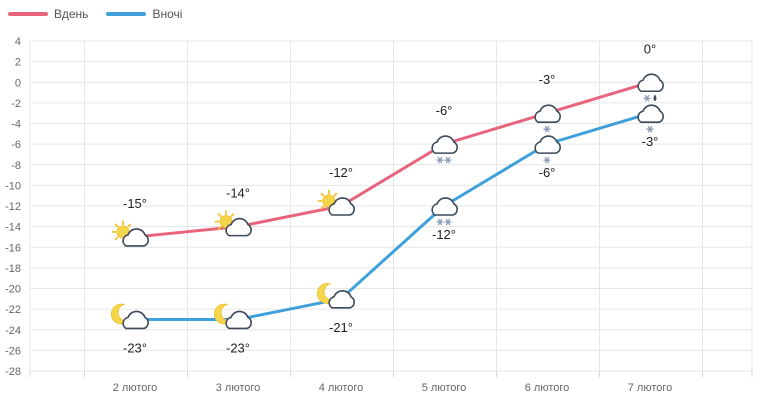 The width and height of the screenshot is (760, 400). Describe the element at coordinates (238, 193) in the screenshot. I see `data-label: -14°` at that location.